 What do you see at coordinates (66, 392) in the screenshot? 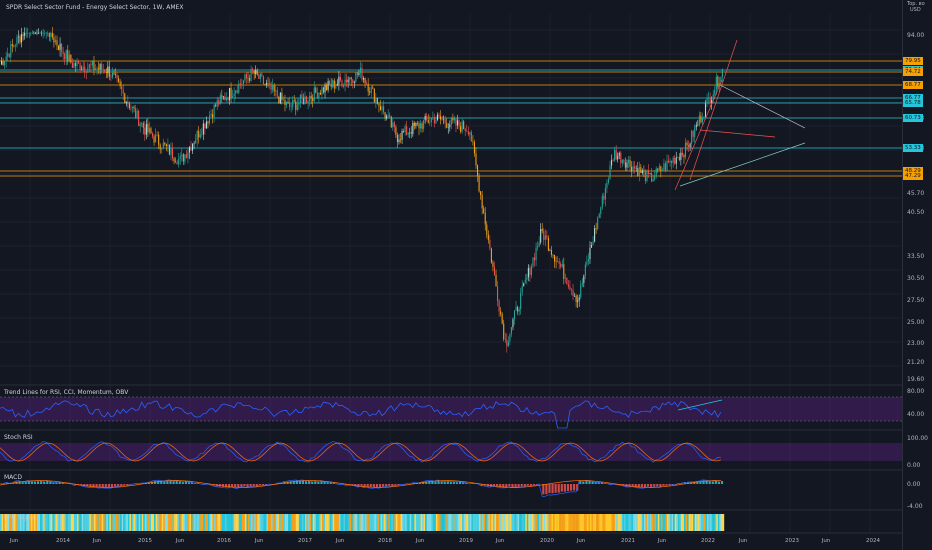
I see `rsi-pane-label: Trend Lines for RSI, CCI, Momentum, OBV` at bounding box center [66, 392].